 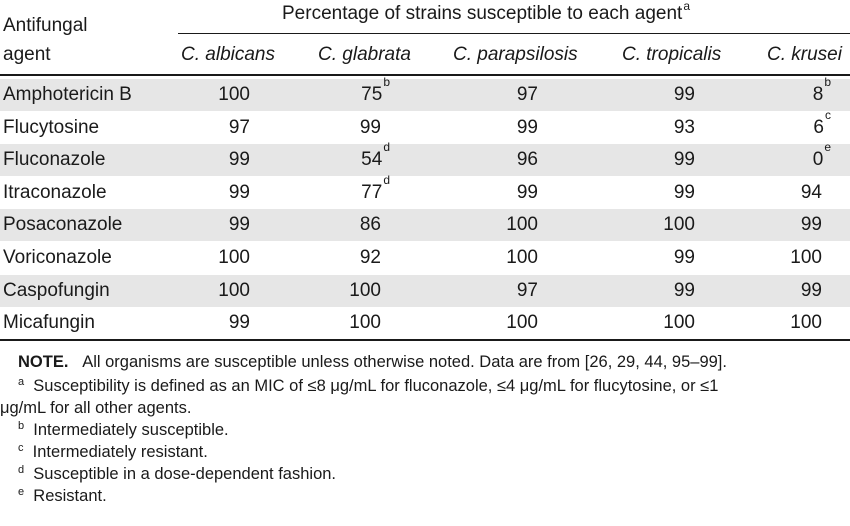 What do you see at coordinates (184, 474) in the screenshot?
I see `footnote-text: Susceptible in a dose-dependent fashion.` at bounding box center [184, 474].